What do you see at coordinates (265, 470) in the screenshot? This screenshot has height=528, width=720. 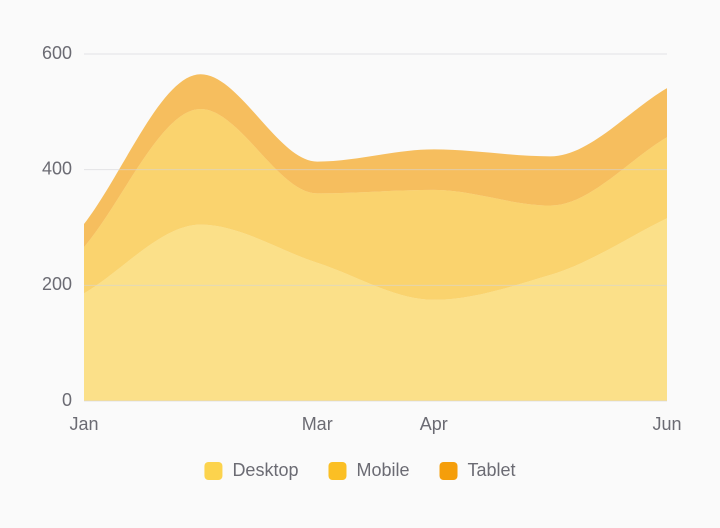 I see `legend-label: Desktop` at bounding box center [265, 470].